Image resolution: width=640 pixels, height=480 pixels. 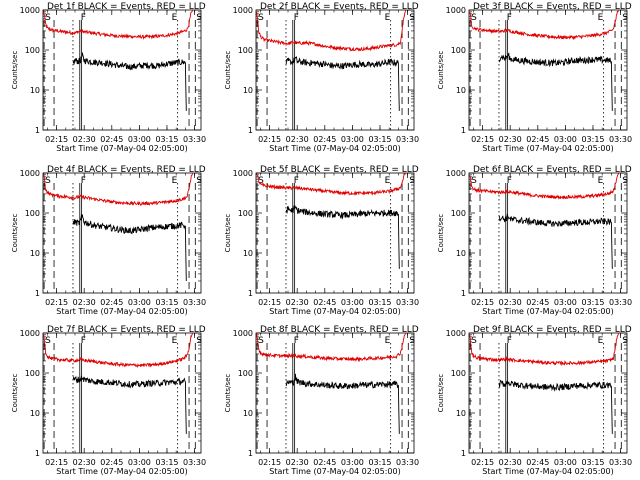 I want to click on panel-title: Det 9f BLACK = Events, RED = LLD, so click(x=552, y=330).